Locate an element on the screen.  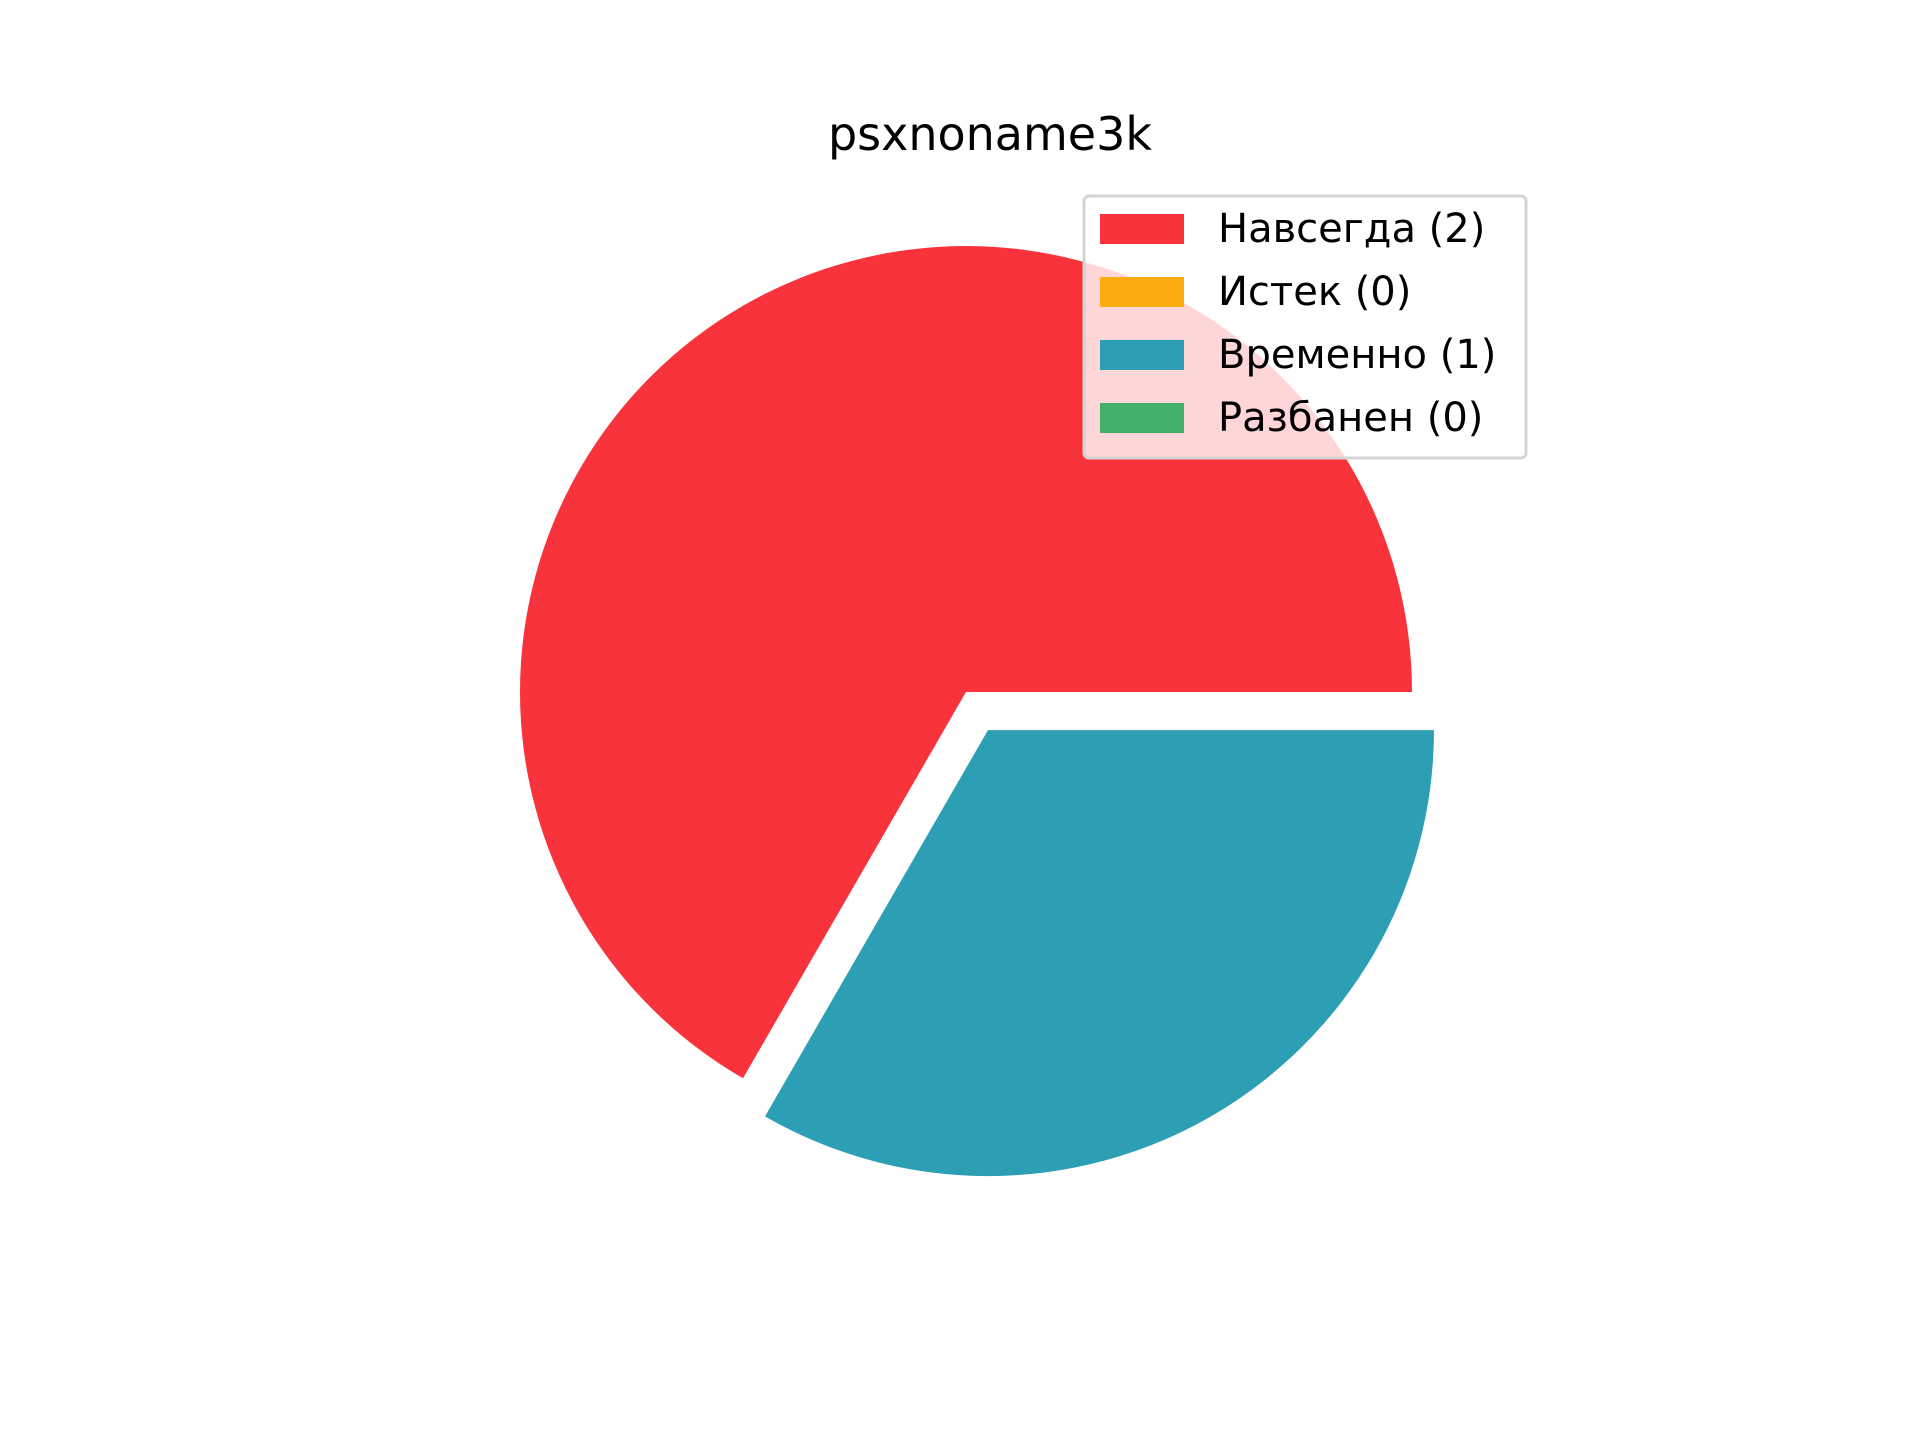
legend-label-4: Разбанен (0) is located at coordinates (1350, 418).